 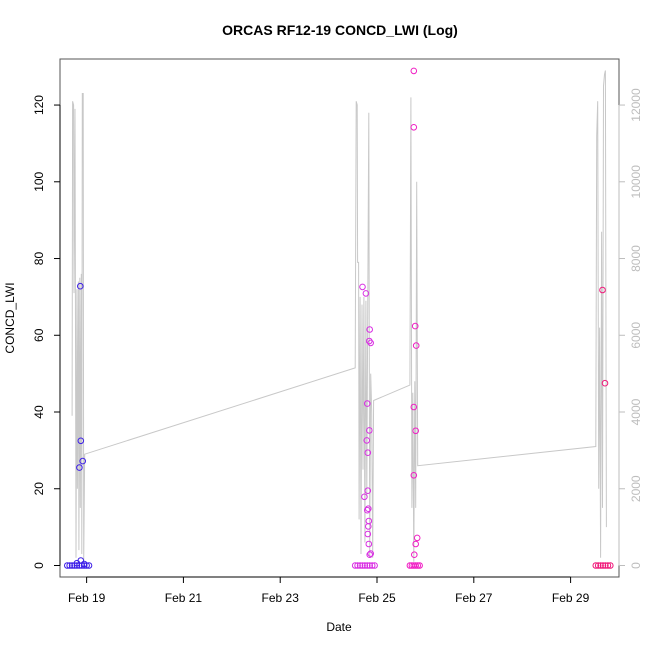 I want to click on x-axis-label: Date, so click(x=339, y=627).